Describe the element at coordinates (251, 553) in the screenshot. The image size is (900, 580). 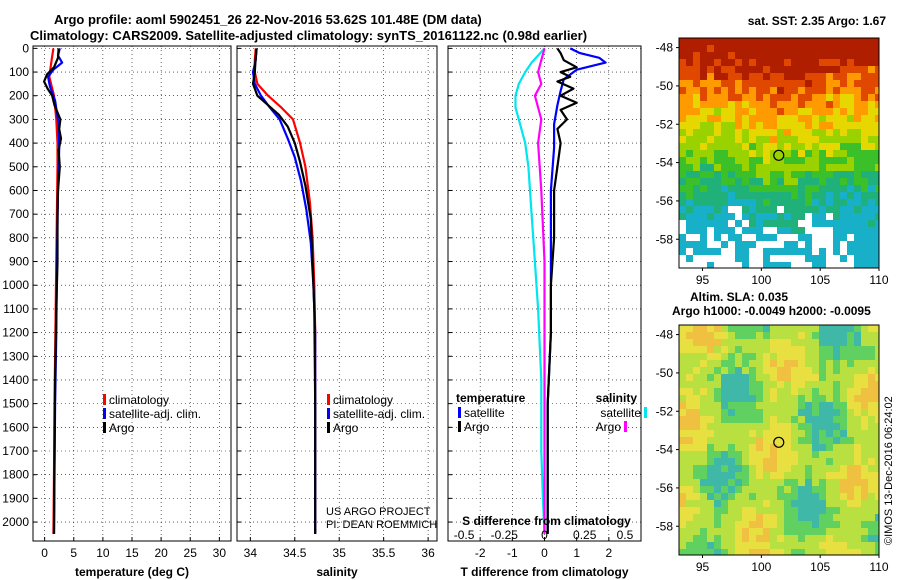
I see `x-tick-label: 34` at that location.